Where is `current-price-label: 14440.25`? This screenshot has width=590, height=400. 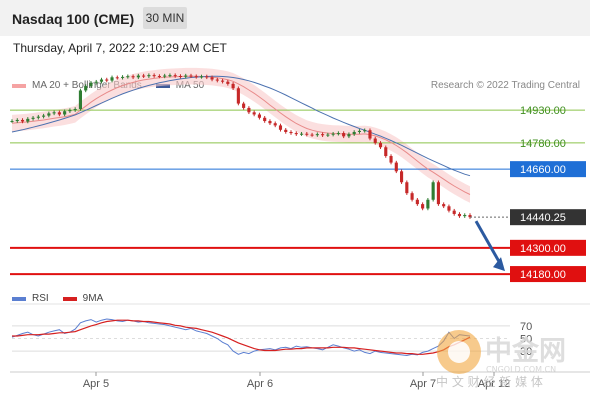 current-price-label: 14440.25 is located at coordinates (543, 218).